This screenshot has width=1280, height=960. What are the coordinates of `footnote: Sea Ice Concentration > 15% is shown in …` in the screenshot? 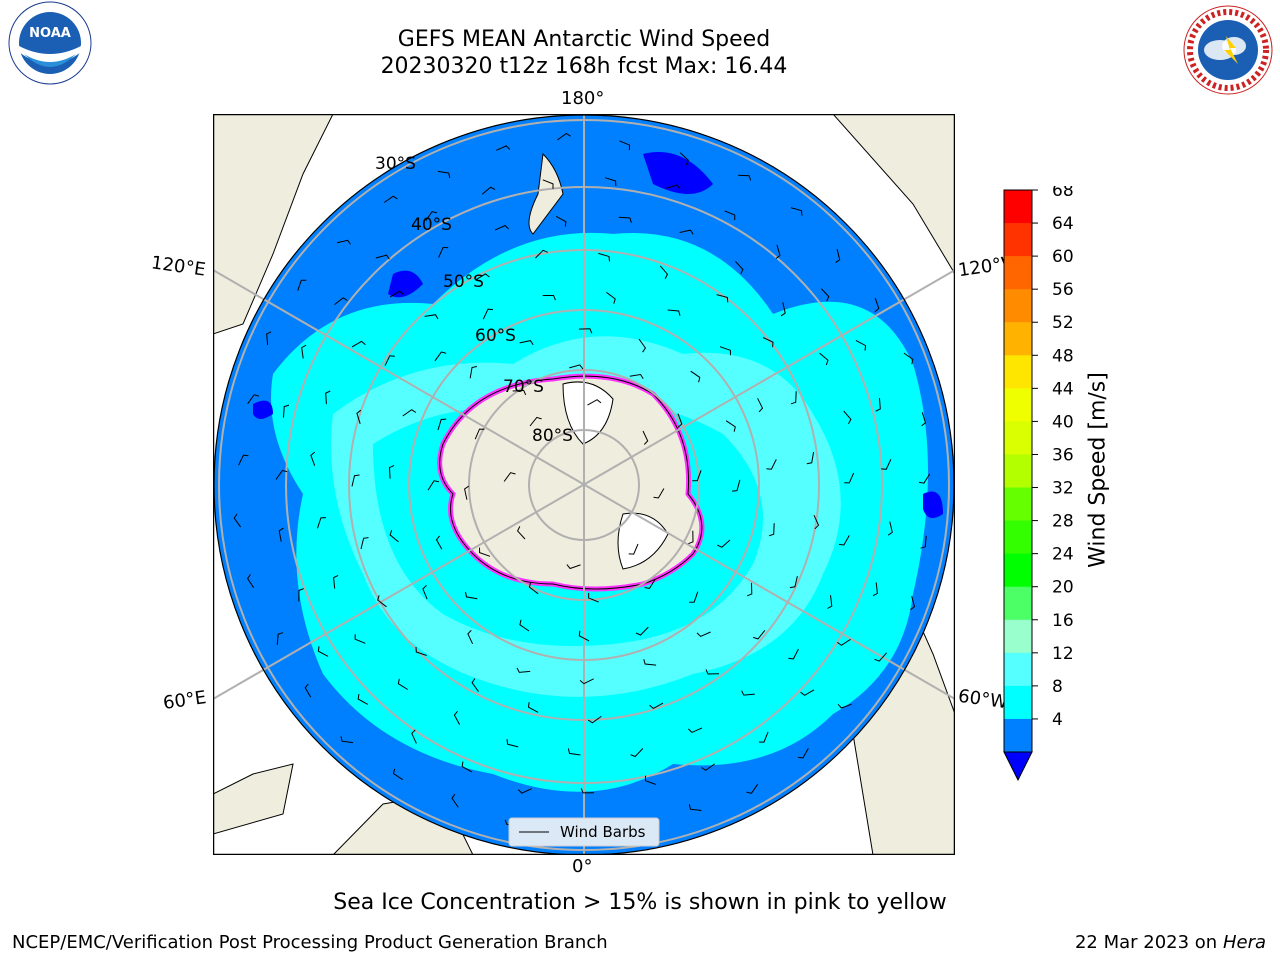 It's located at (640, 902).